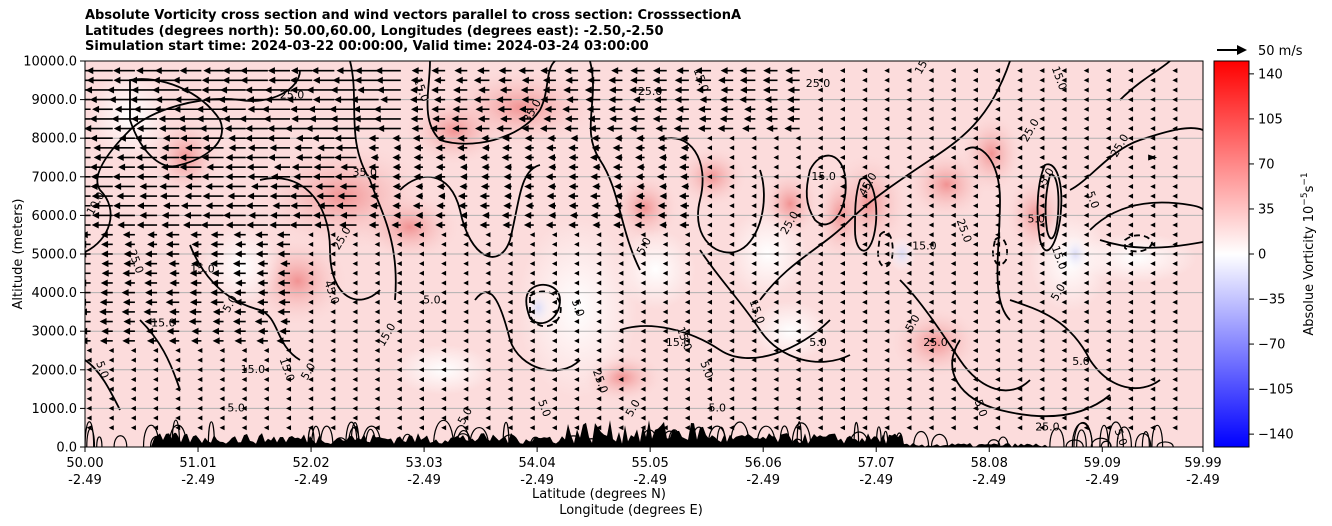 Image resolution: width=1332 pixels, height=526 pixels. Describe the element at coordinates (55, 293) in the screenshot. I see `y-tick-label: 4000.0` at that location.